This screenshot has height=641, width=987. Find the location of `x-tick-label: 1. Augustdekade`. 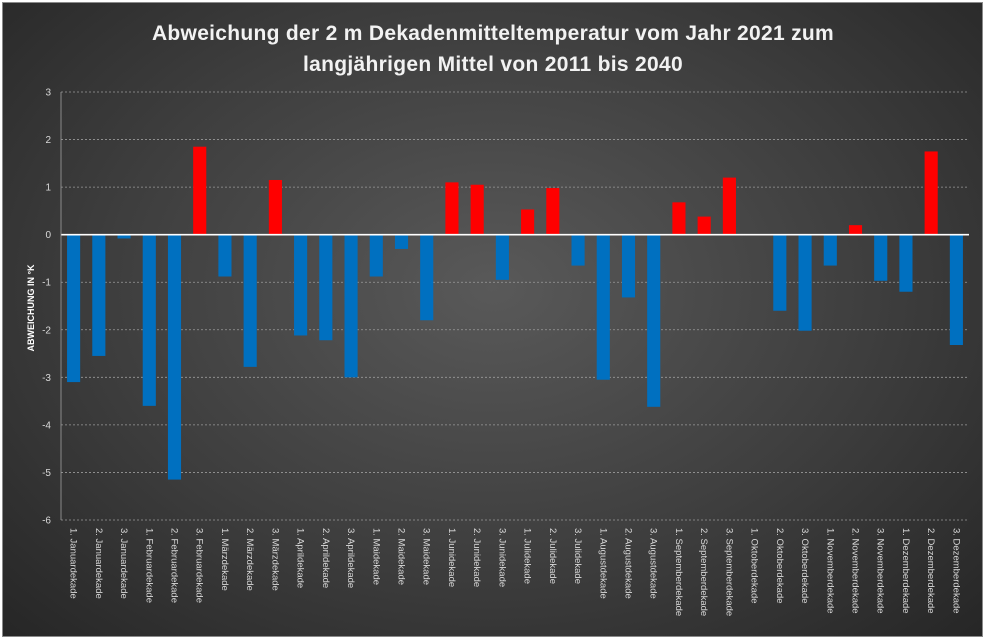

x-tick-label: 1. Augustdekade is located at coordinates (602, 563).